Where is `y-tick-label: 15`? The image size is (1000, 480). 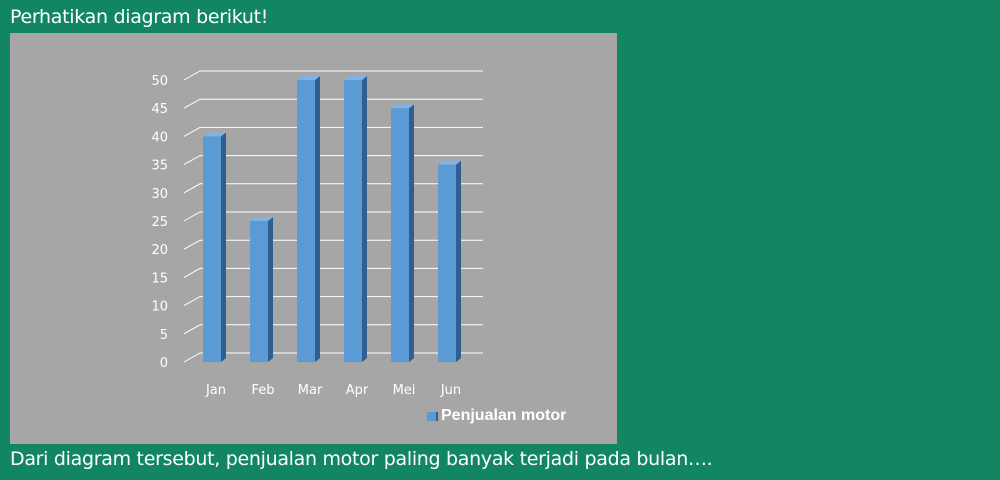 y-tick-label: 15 is located at coordinates (159, 278).